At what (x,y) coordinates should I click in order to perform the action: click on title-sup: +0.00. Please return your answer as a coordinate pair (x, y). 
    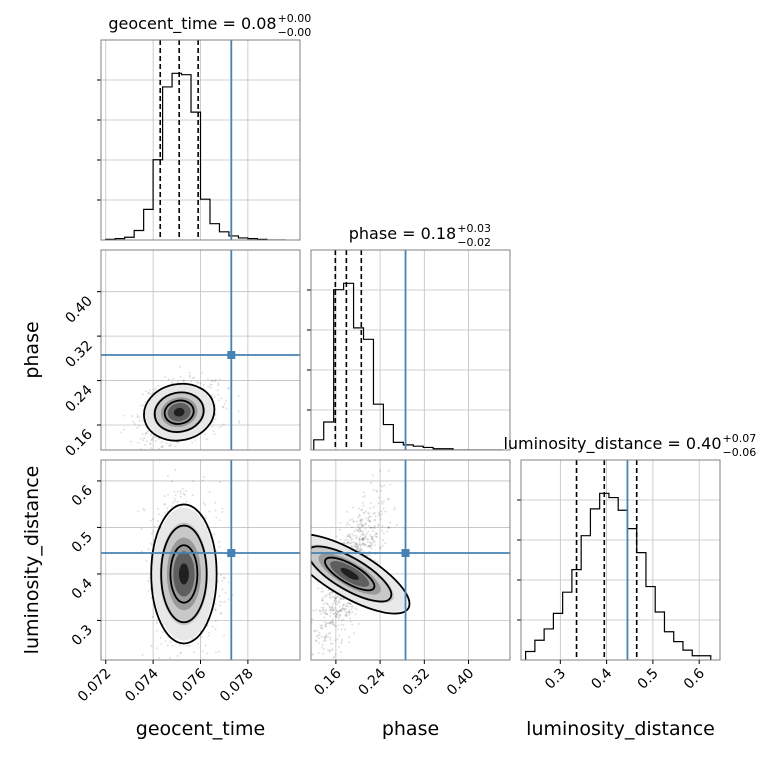
    Looking at the image, I should click on (295, 18).